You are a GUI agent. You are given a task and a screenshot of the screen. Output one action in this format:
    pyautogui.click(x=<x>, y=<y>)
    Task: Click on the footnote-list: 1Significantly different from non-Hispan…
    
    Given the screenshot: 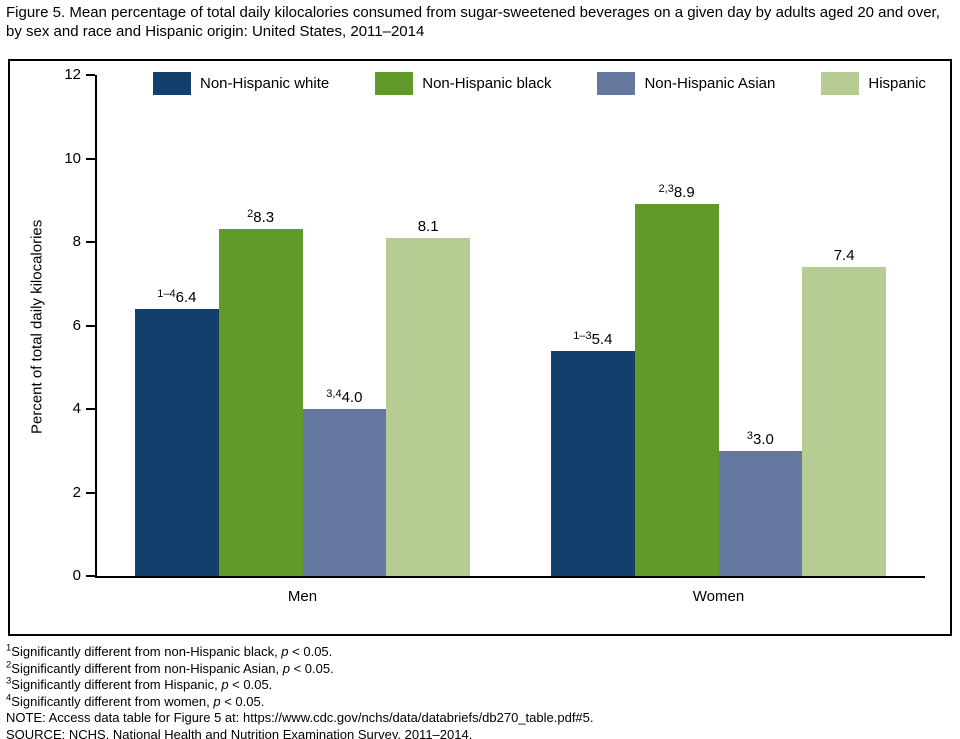 What is the action you would take?
    pyautogui.click(x=300, y=676)
    